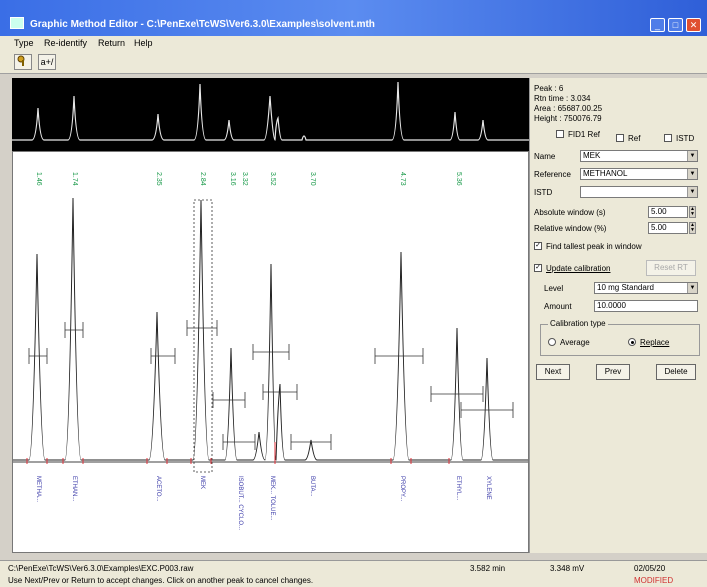  What do you see at coordinates (312, 179) in the screenshot?
I see `peak-retention-label: 3.70` at bounding box center [312, 179].